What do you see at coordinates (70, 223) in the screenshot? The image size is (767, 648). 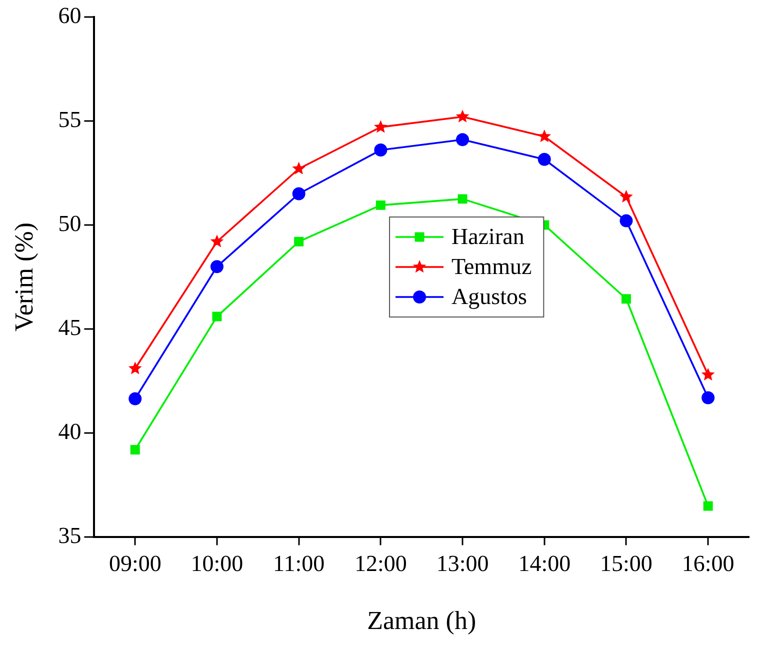 I see `y-tick-label: 50` at bounding box center [70, 223].